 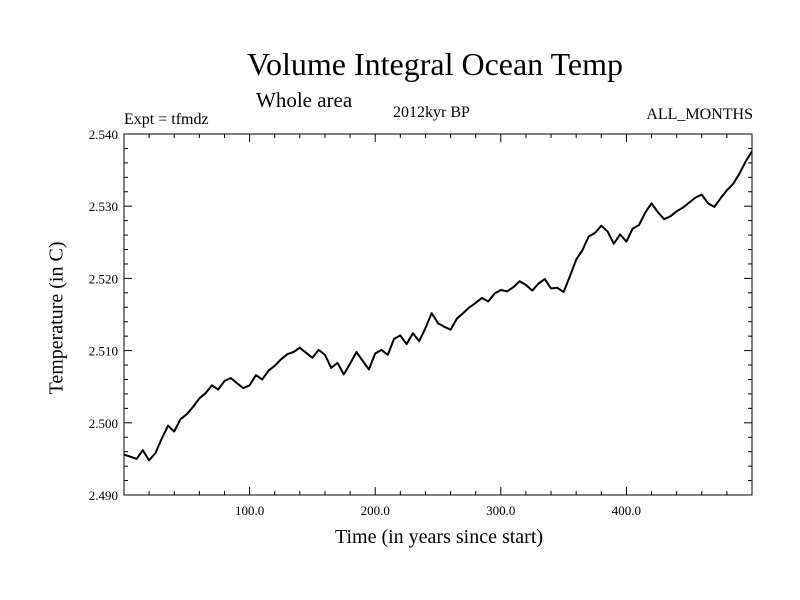 I want to click on chart-title: Volume Integral Ocean Temp, so click(x=434, y=64).